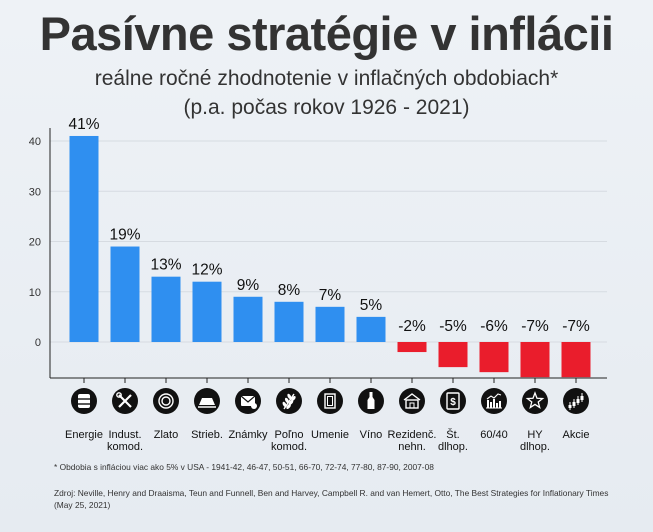 The width and height of the screenshot is (653, 532). What do you see at coordinates (412, 401) in the screenshot?
I see `house-icon` at bounding box center [412, 401].